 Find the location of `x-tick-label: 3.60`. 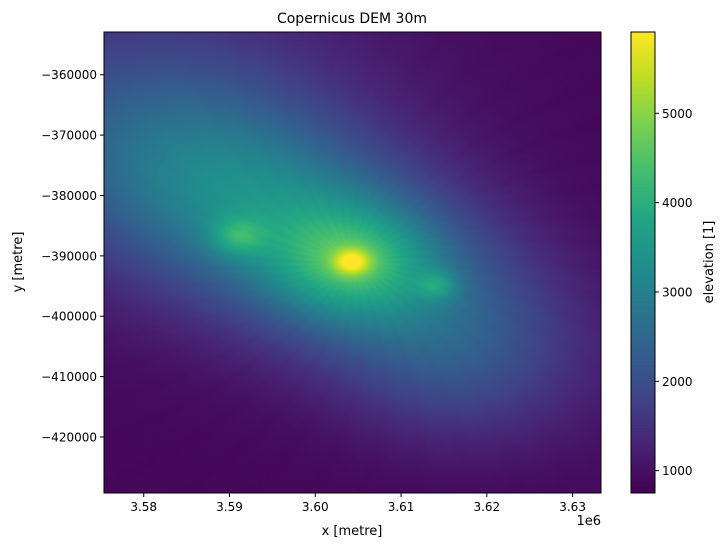

x-tick-label: 3.60 is located at coordinates (315, 507).